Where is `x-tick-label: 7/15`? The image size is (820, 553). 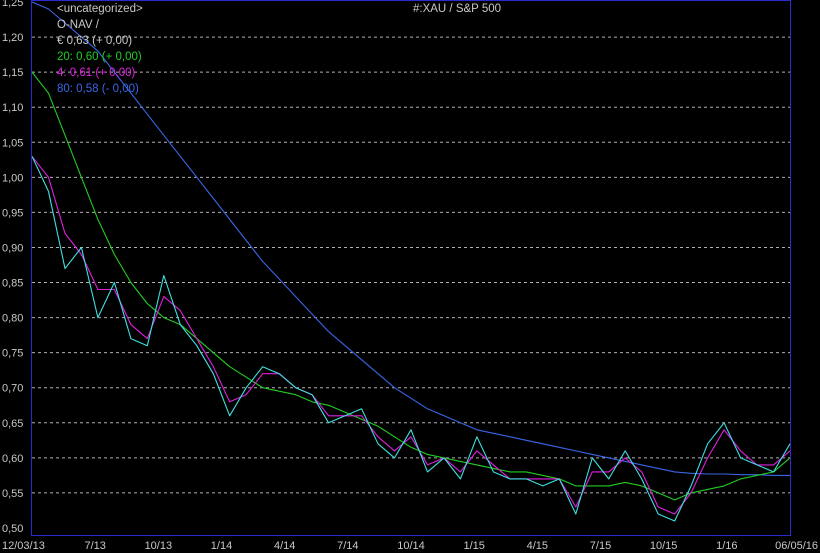 x-tick-label: 7/15 is located at coordinates (600, 546).